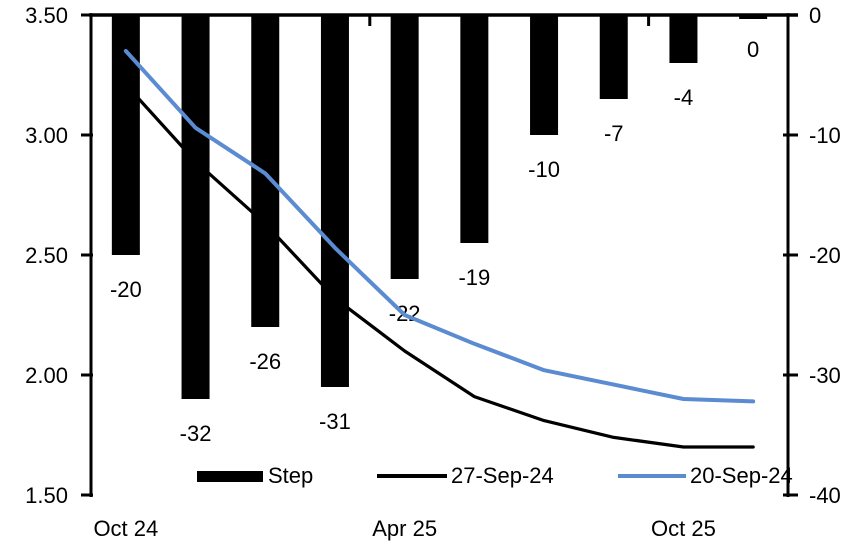 The width and height of the screenshot is (852, 551). I want to click on right-axis-tick-label: -40, so click(825, 495).